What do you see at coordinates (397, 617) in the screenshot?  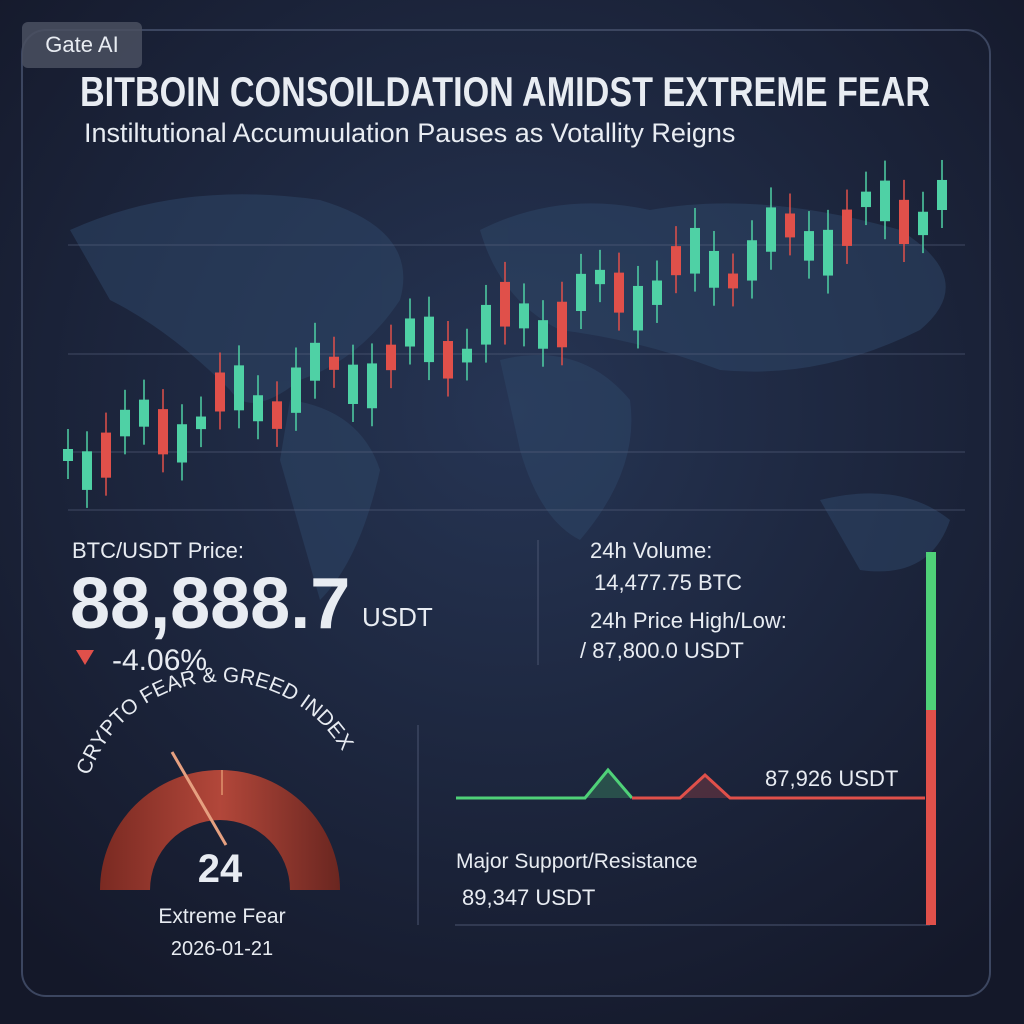 I see `price-unit: USDT` at bounding box center [397, 617].